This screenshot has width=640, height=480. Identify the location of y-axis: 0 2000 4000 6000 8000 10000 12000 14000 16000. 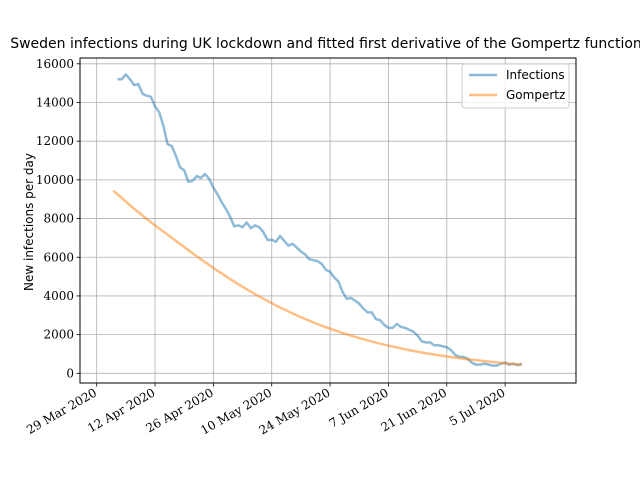
(58, 218).